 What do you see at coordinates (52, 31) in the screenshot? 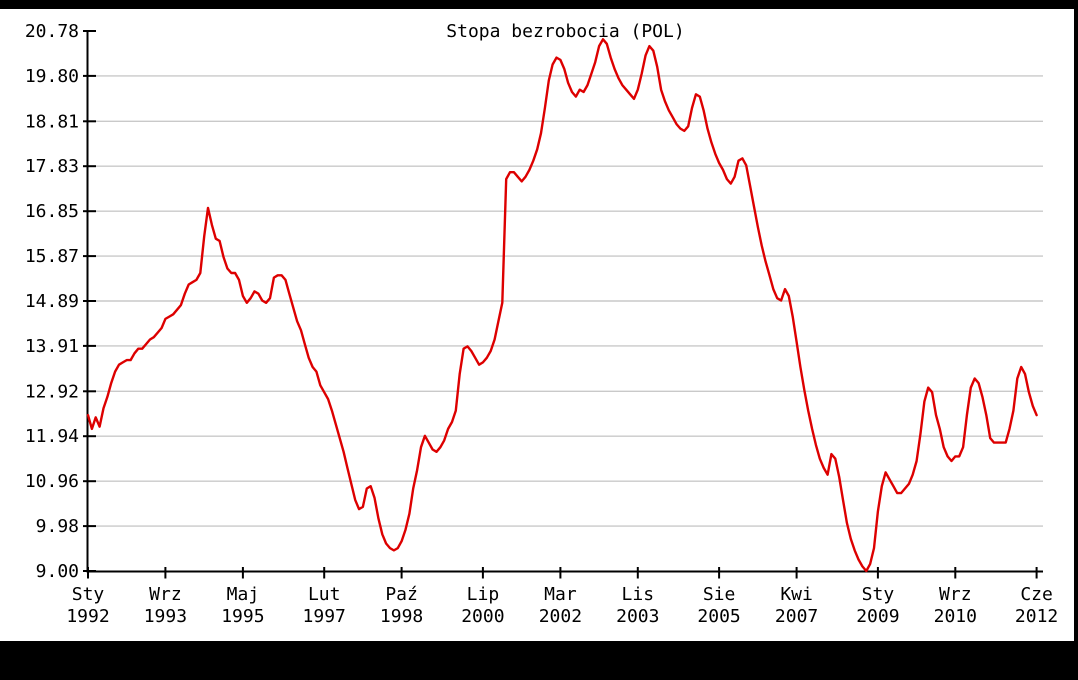
I see `y-tick-label: 20.78` at bounding box center [52, 31].